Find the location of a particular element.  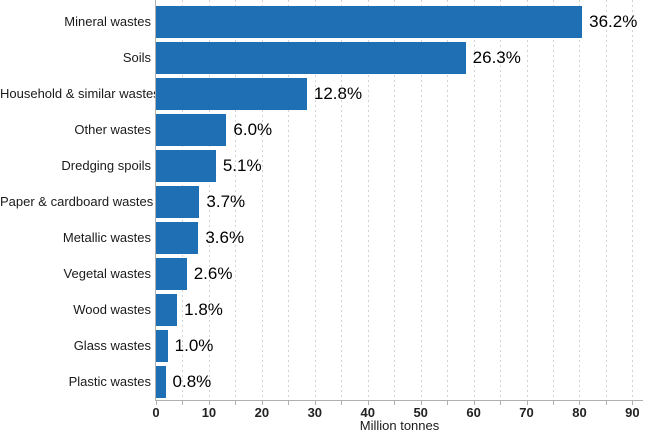

category-label: Household & similar wastes is located at coordinates (80, 93).